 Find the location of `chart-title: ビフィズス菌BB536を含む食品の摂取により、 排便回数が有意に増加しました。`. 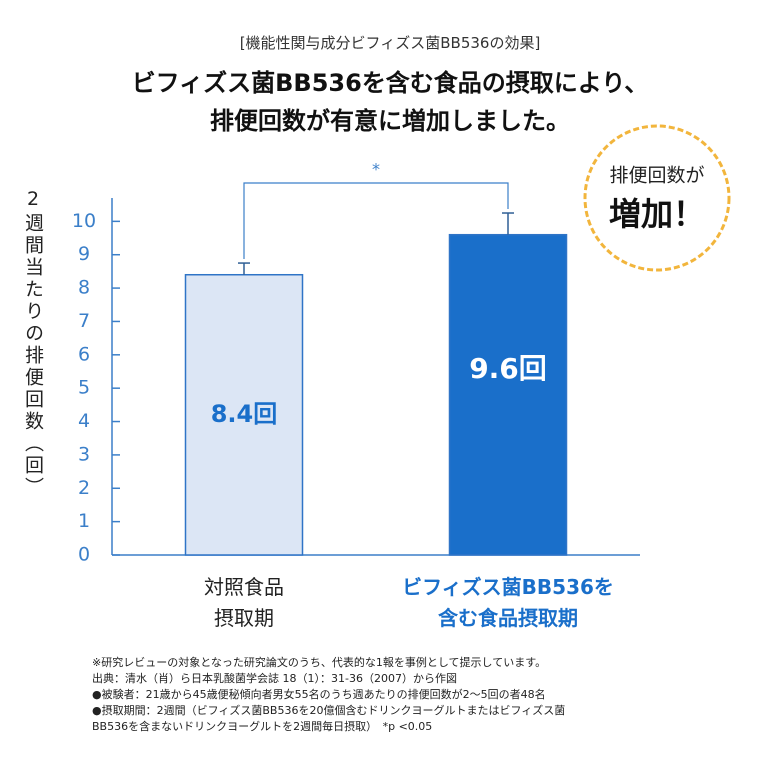

chart-title: ビフィズス菌BB536を含む食品の摂取により、 排便回数が有意に増加しました。 is located at coordinates (390, 102).